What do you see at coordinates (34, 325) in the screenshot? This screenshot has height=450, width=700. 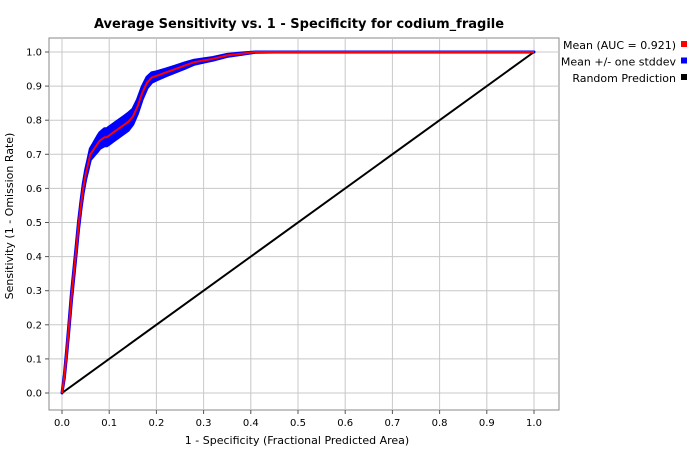 I see `y-tick-label: 0.2` at bounding box center [34, 325].